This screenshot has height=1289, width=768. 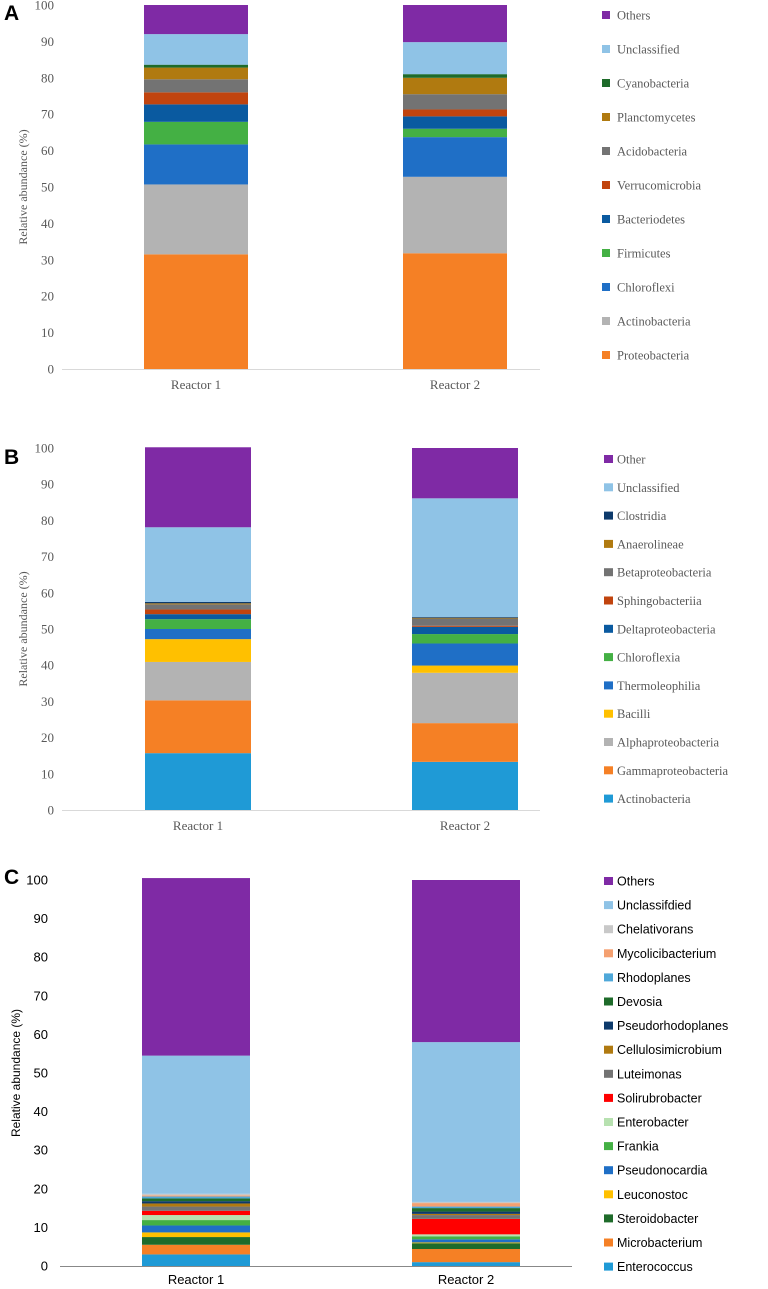 I want to click on legend-entry: Thermoleophilia, so click(x=659, y=686).